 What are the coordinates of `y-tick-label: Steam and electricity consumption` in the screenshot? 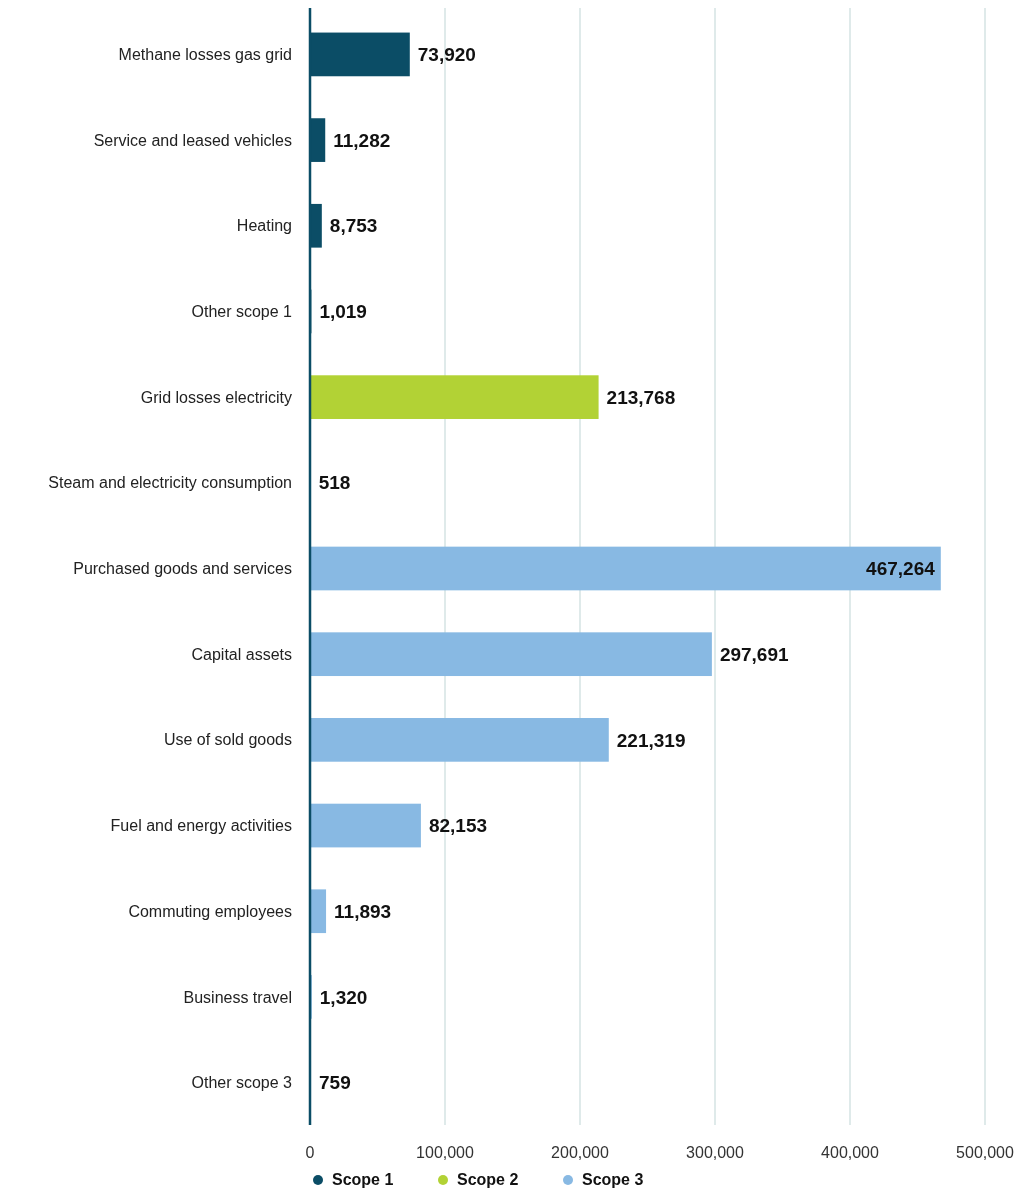 It's located at (170, 483).